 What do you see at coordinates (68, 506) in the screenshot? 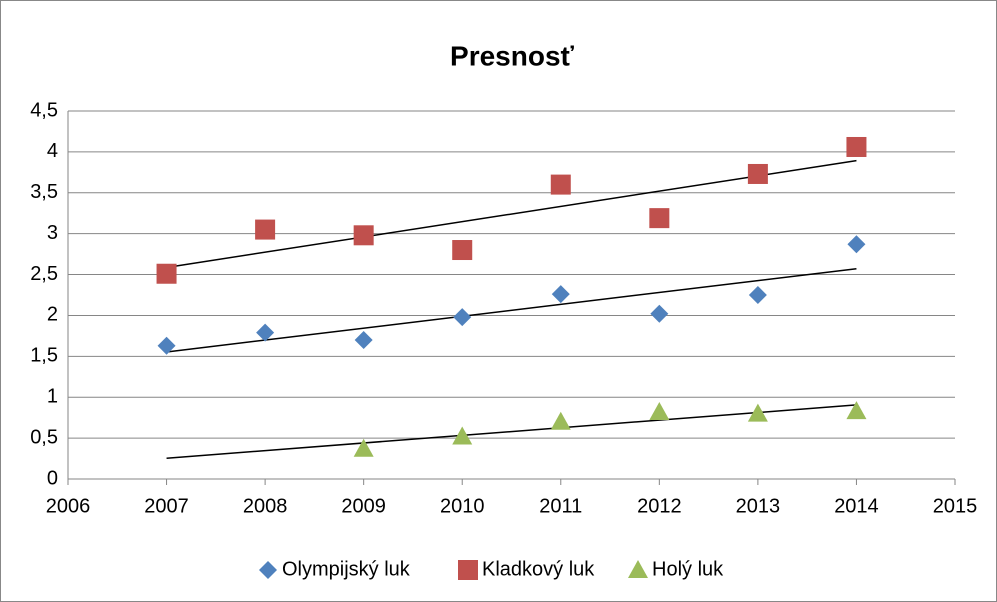
I see `x-tick-label: 2006` at bounding box center [68, 506].